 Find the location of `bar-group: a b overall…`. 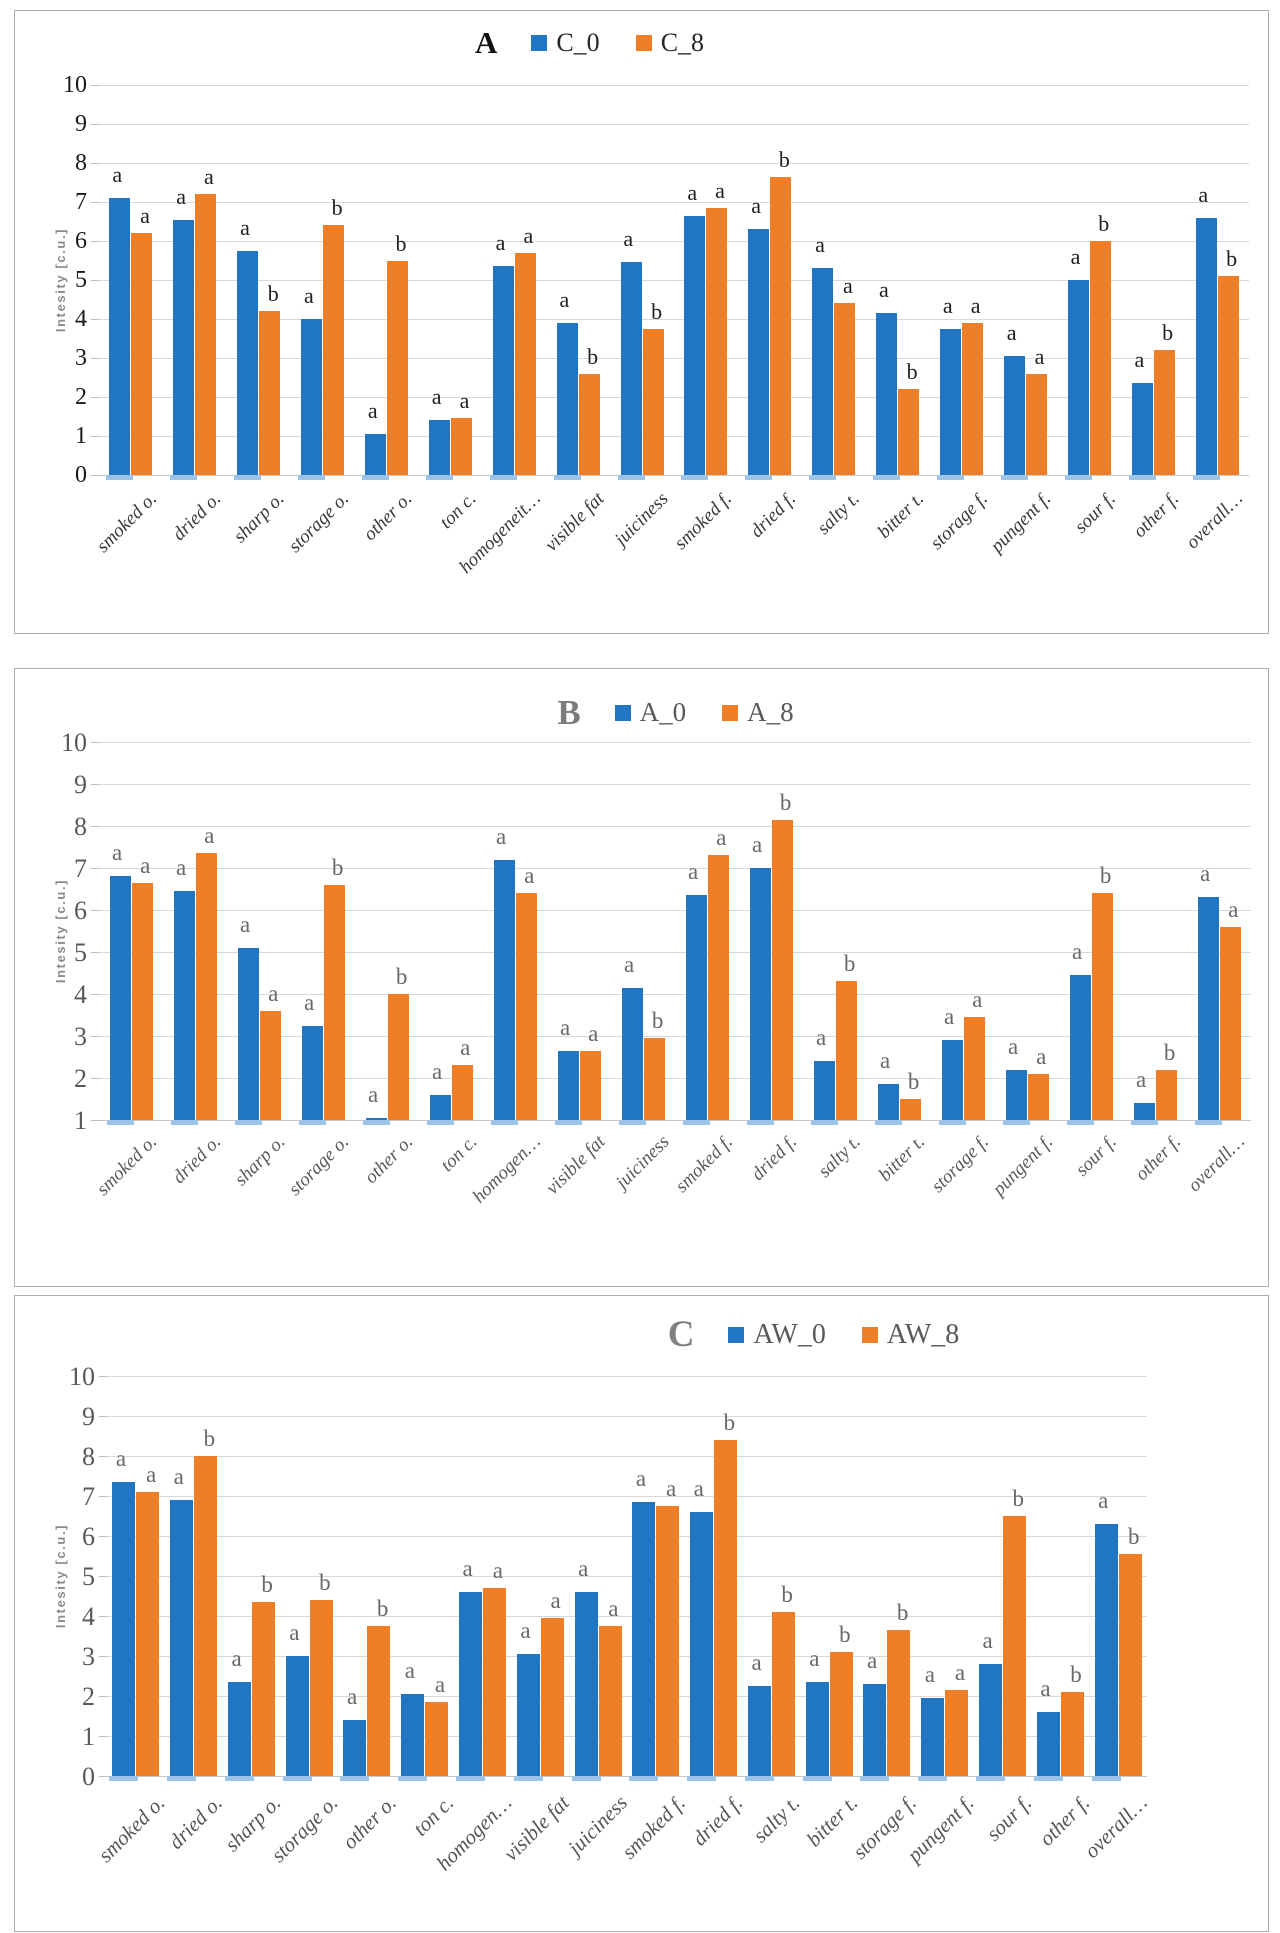

bar-group: a b overall… is located at coordinates (1215, 319).